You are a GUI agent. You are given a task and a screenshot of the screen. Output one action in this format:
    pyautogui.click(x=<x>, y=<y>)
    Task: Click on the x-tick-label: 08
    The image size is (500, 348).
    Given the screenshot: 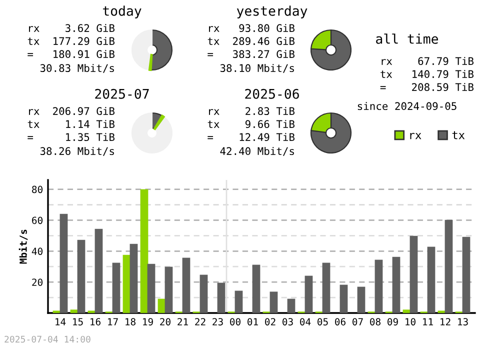 What is the action you would take?
    pyautogui.click(x=375, y=322)
    